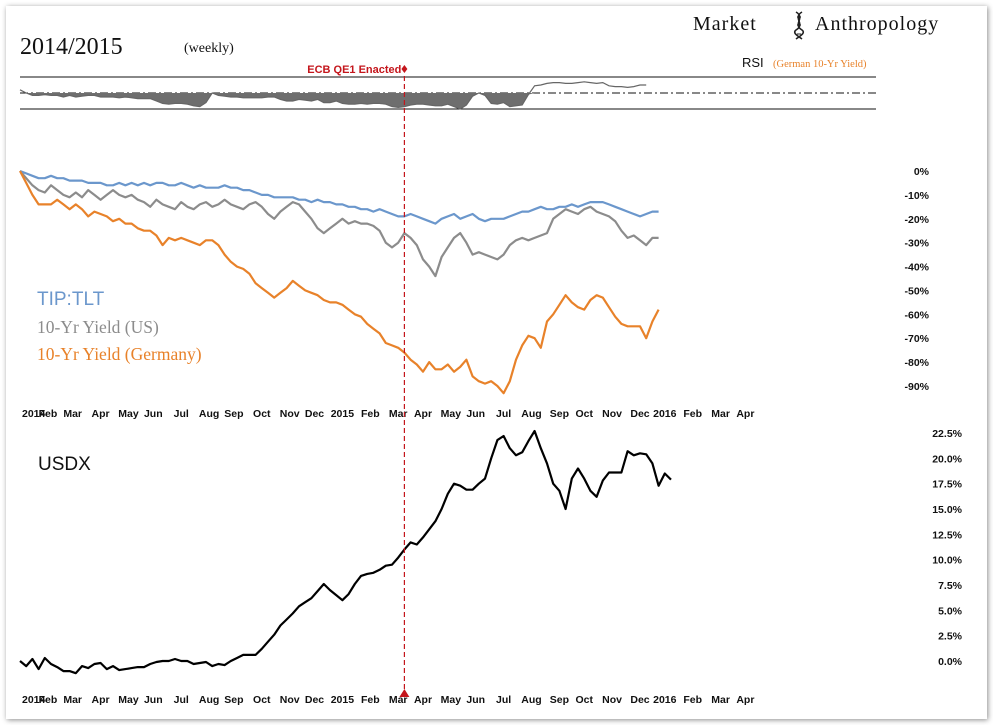 The height and width of the screenshot is (725, 993). I want to click on mid-y-tick-label: -90%, so click(916, 387).